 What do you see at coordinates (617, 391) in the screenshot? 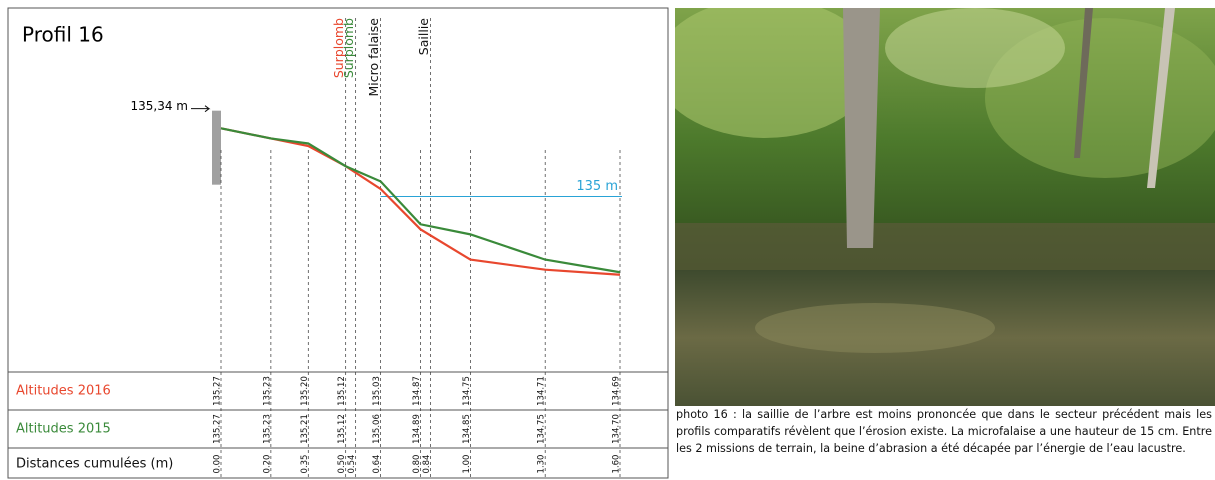
I see `cell-value: 134.69` at bounding box center [617, 391].